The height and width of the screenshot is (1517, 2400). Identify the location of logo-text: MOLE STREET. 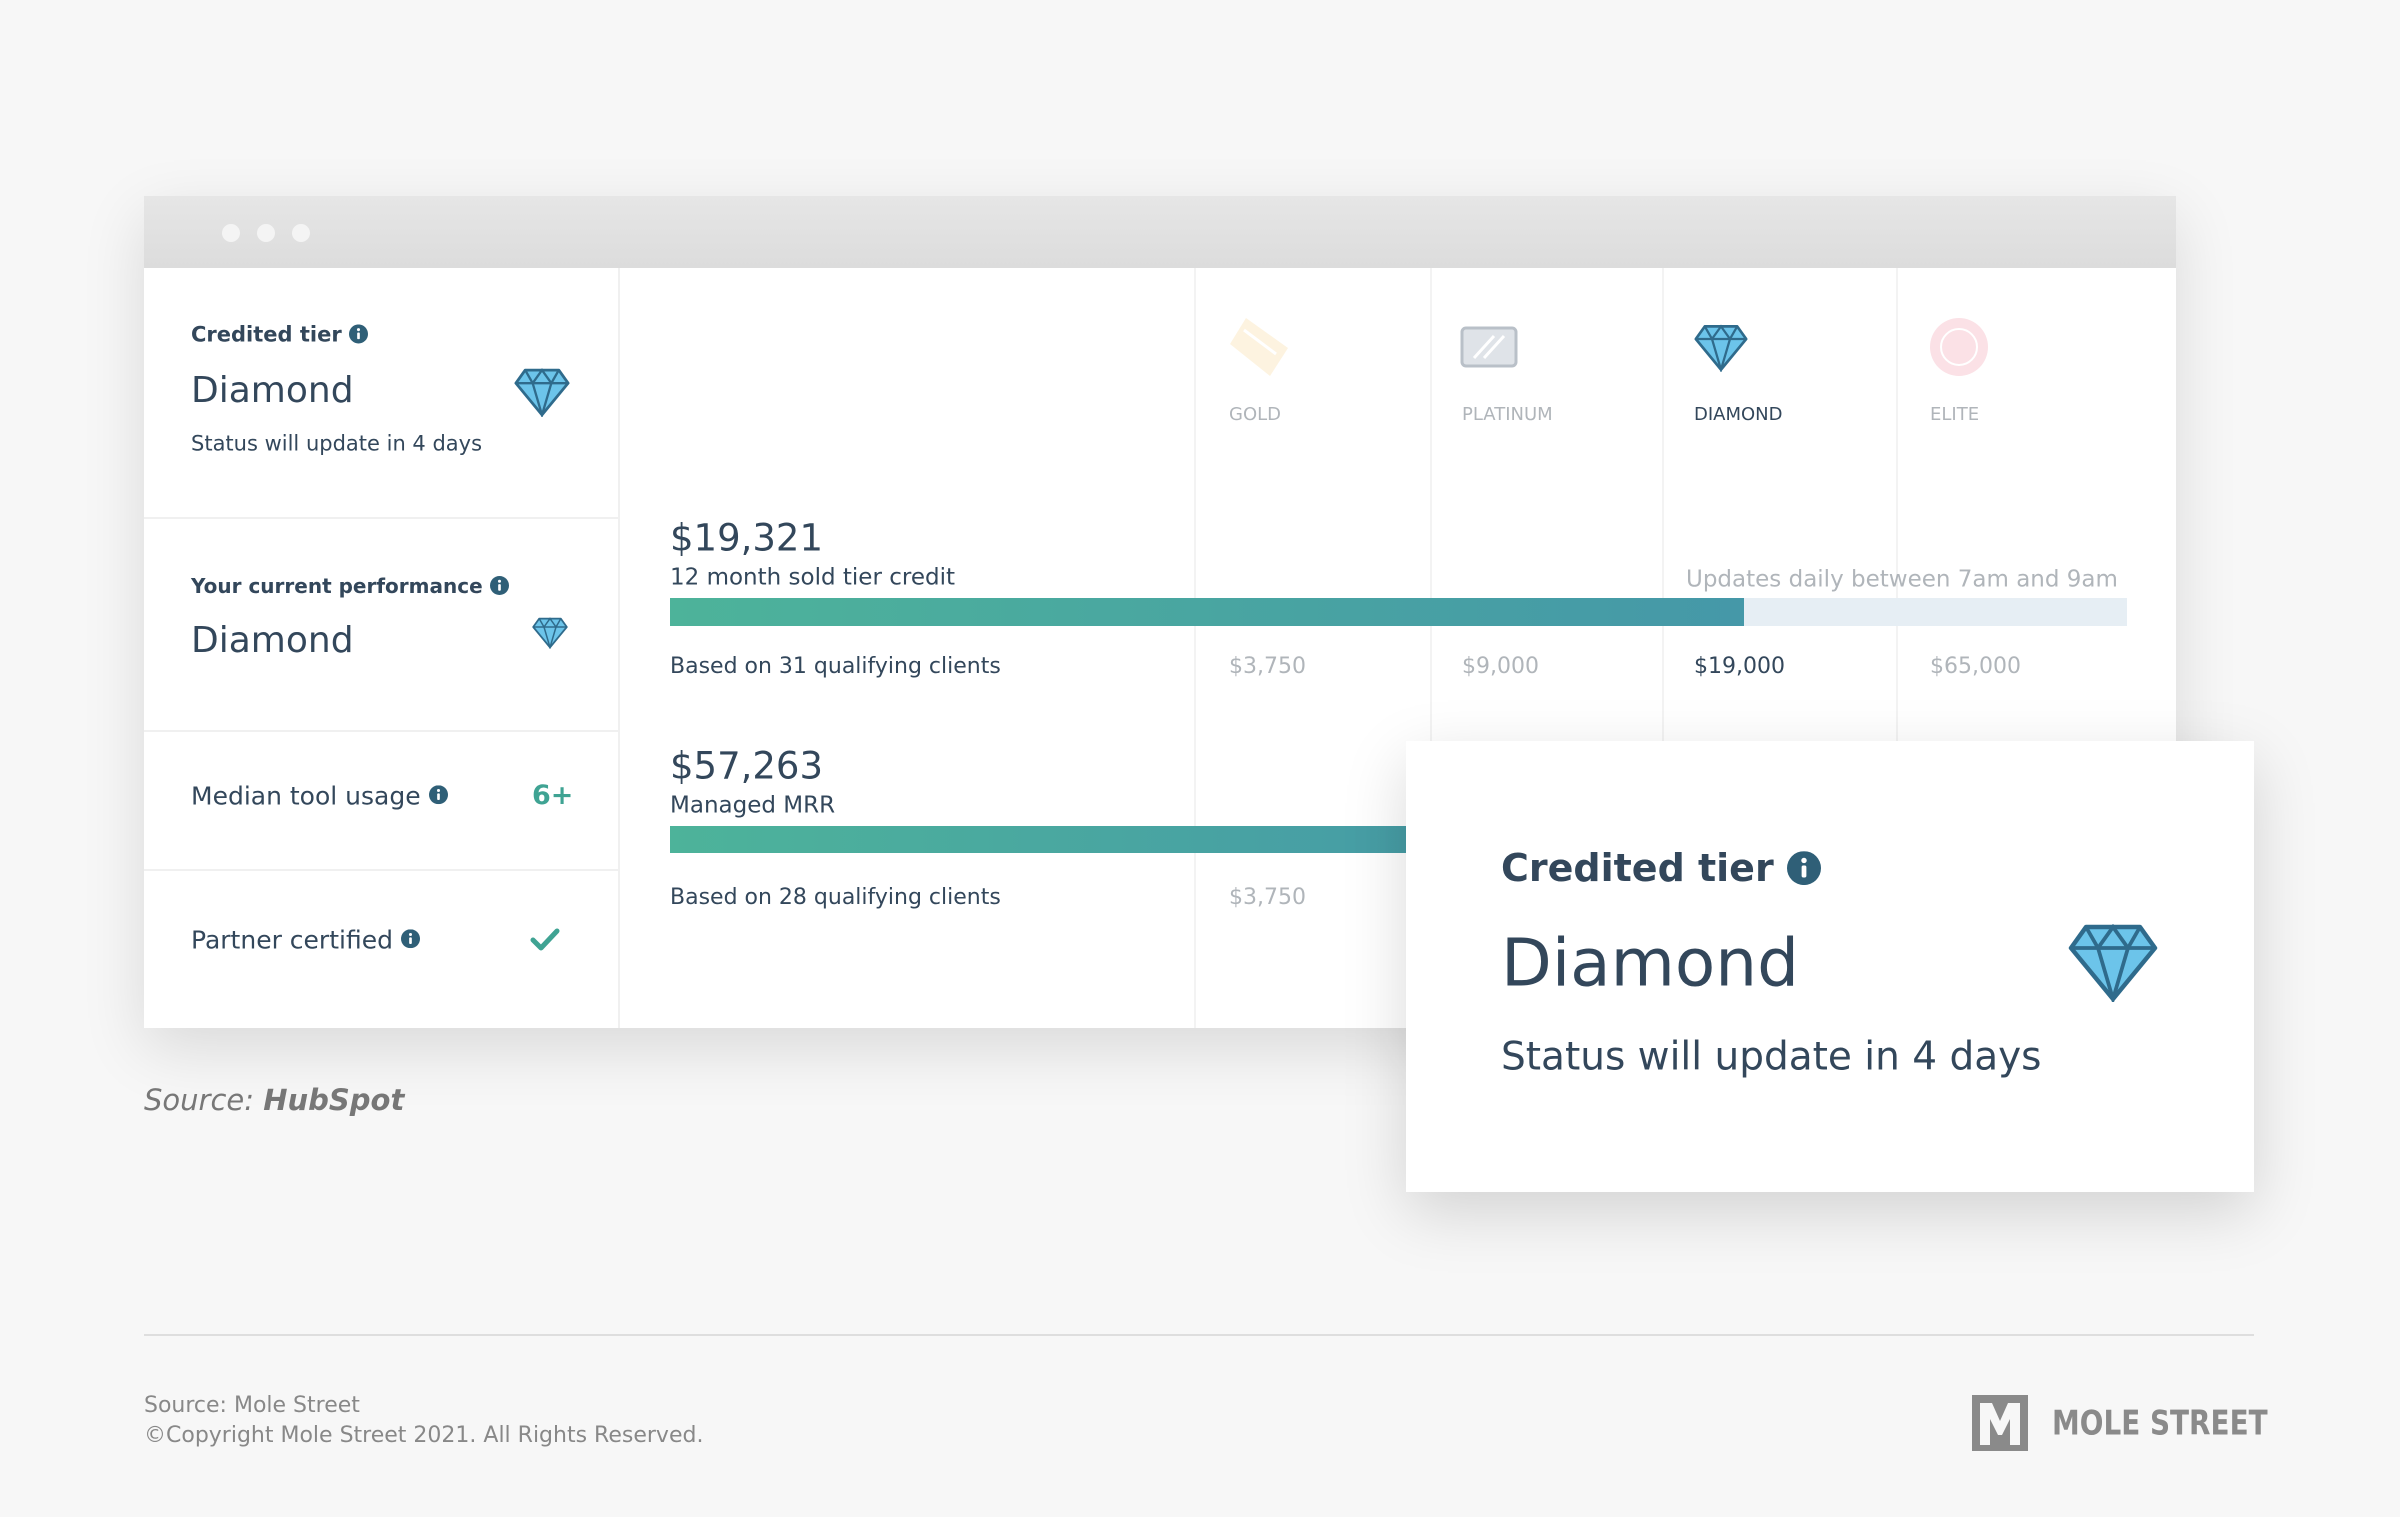
(2160, 1423).